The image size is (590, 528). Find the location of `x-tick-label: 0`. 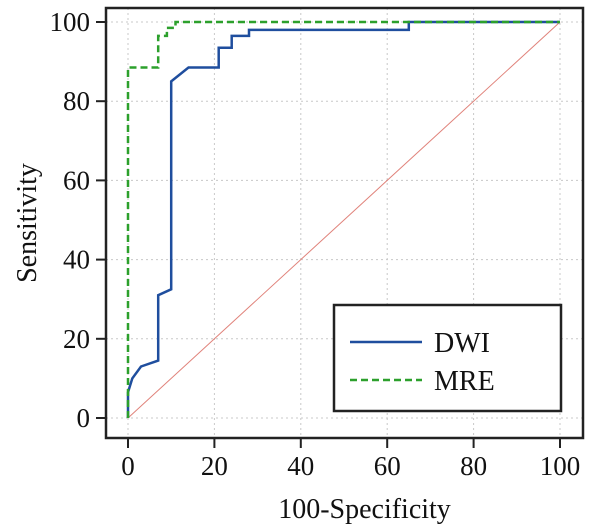

x-tick-label: 0 is located at coordinates (128, 466).